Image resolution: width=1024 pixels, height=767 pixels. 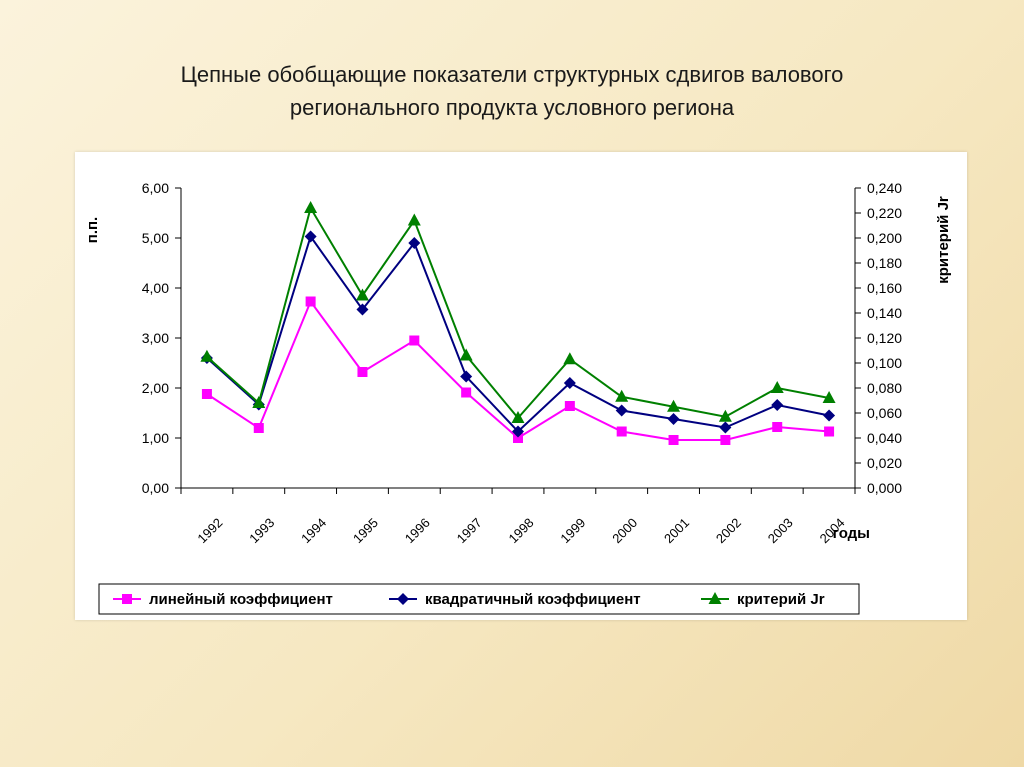 What do you see at coordinates (209, 530) in the screenshot?
I see `x-tick-label: 1992` at bounding box center [209, 530].